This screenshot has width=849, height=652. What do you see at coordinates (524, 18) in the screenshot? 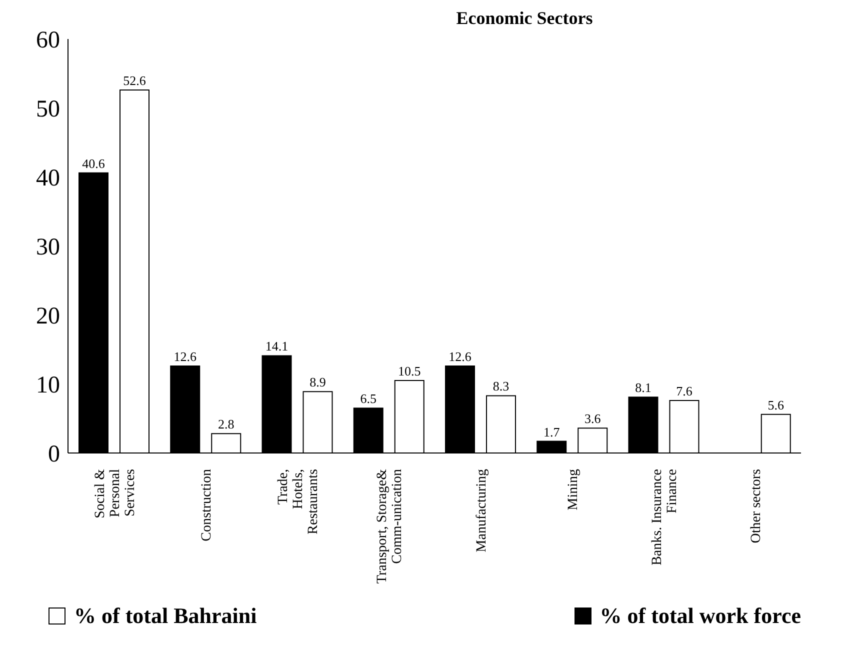
I see `chart-title: Economic Sectors` at bounding box center [524, 18].